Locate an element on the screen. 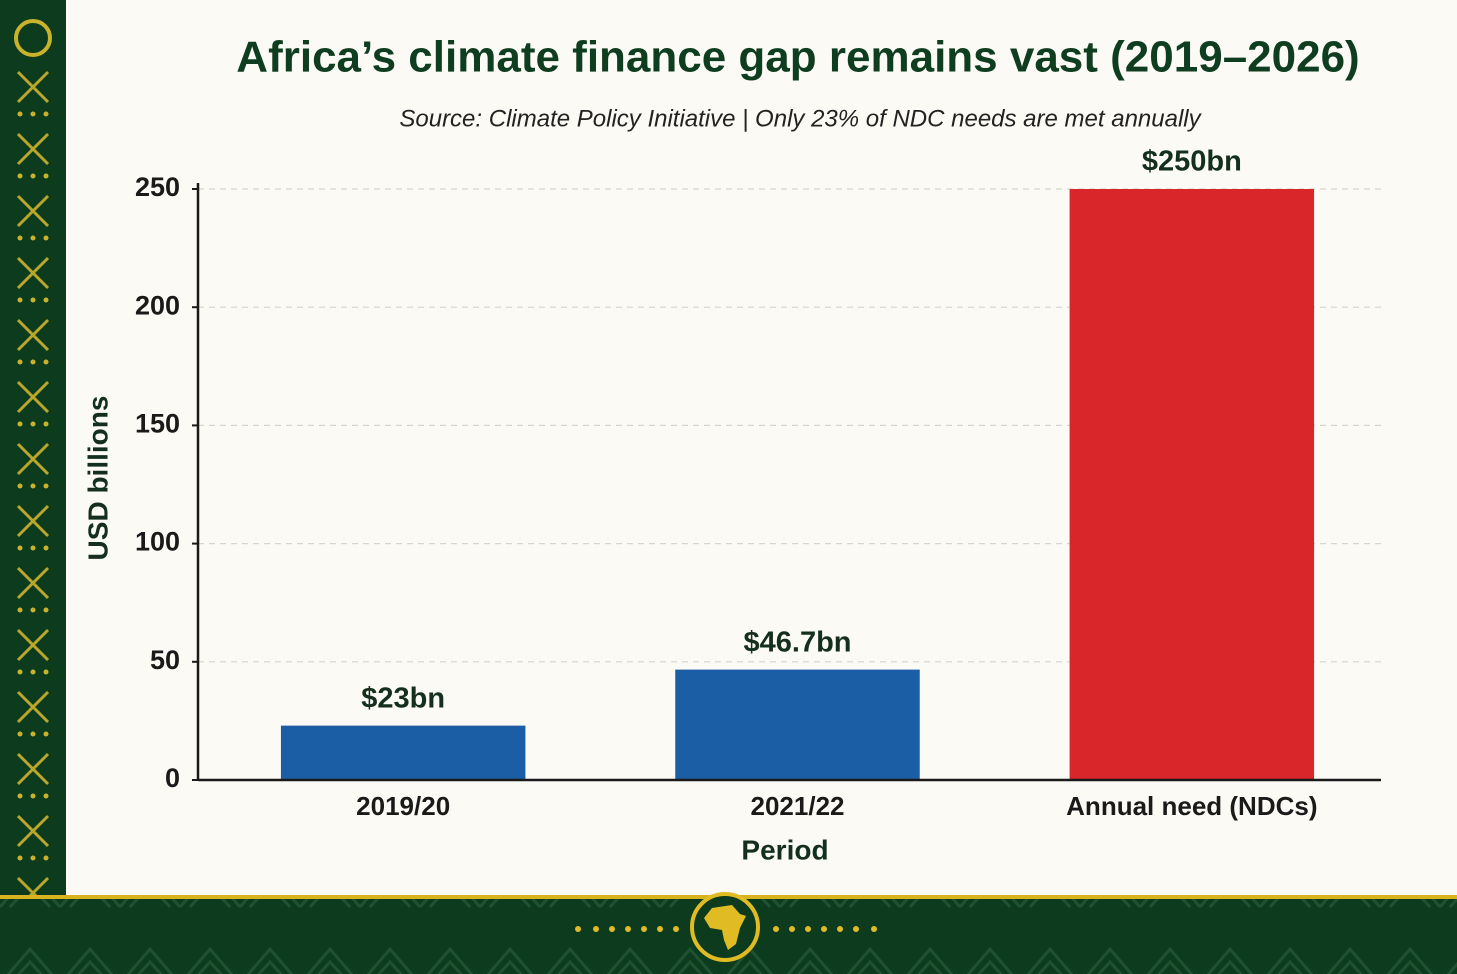 The height and width of the screenshot is (974, 1457). y-tick-label: 250 is located at coordinates (157, 187).